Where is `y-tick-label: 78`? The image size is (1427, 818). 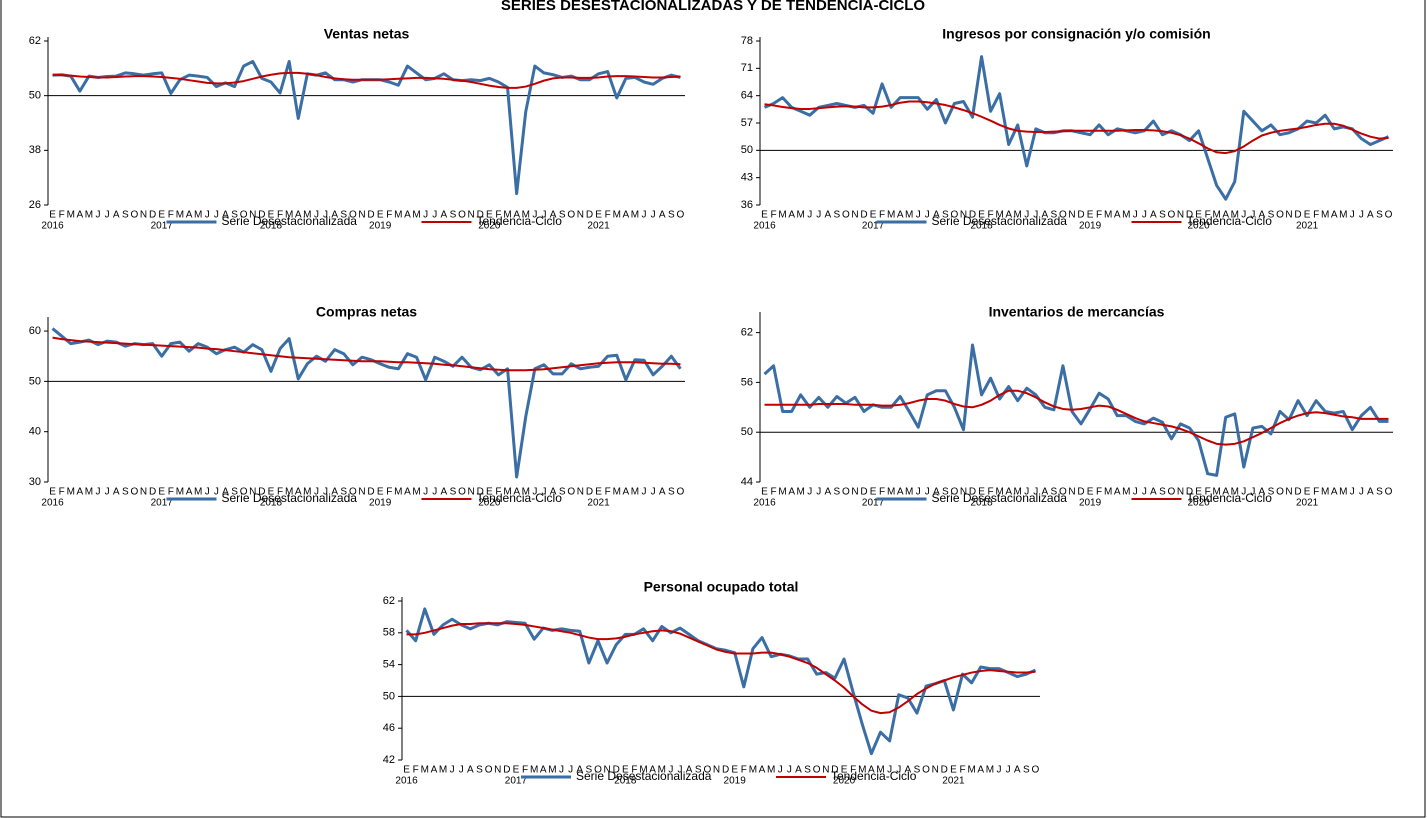
y-tick-label: 78 is located at coordinates (747, 41).